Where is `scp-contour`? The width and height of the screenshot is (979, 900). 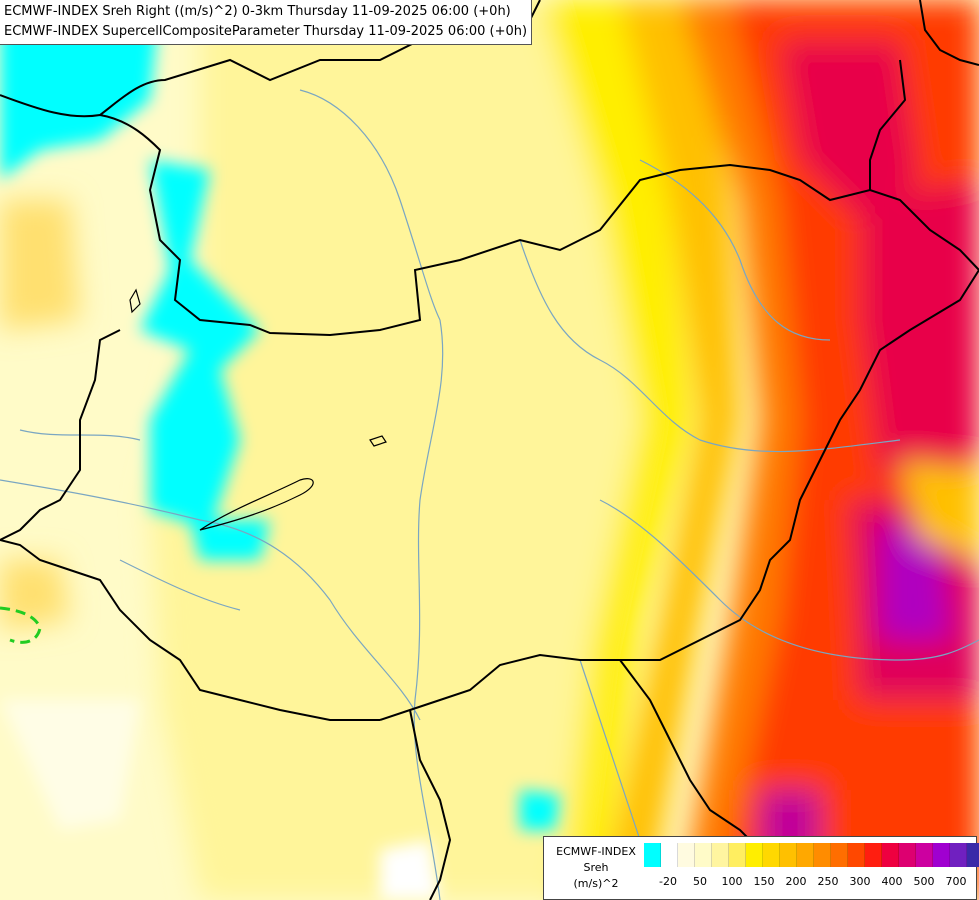 scp-contour is located at coordinates (21, 625).